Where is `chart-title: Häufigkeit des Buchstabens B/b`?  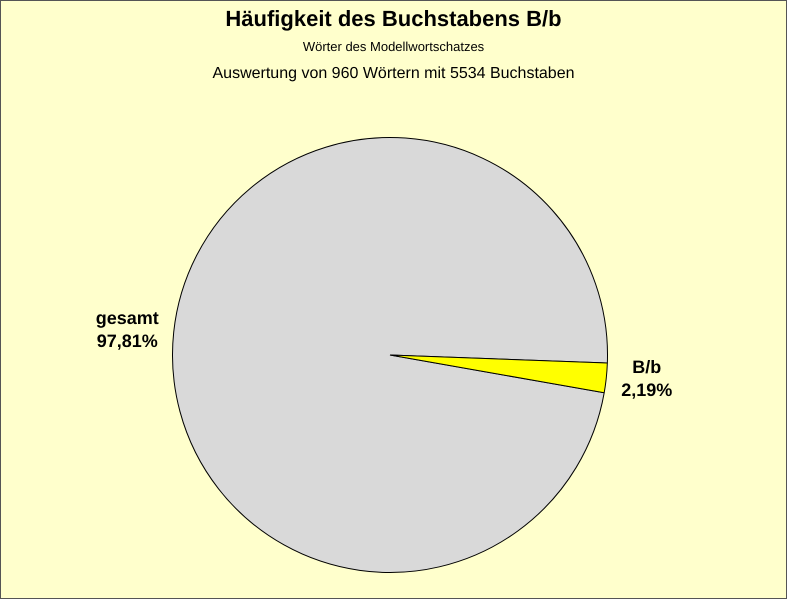 chart-title: Häufigkeit des Buchstabens B/b is located at coordinates (393, 19).